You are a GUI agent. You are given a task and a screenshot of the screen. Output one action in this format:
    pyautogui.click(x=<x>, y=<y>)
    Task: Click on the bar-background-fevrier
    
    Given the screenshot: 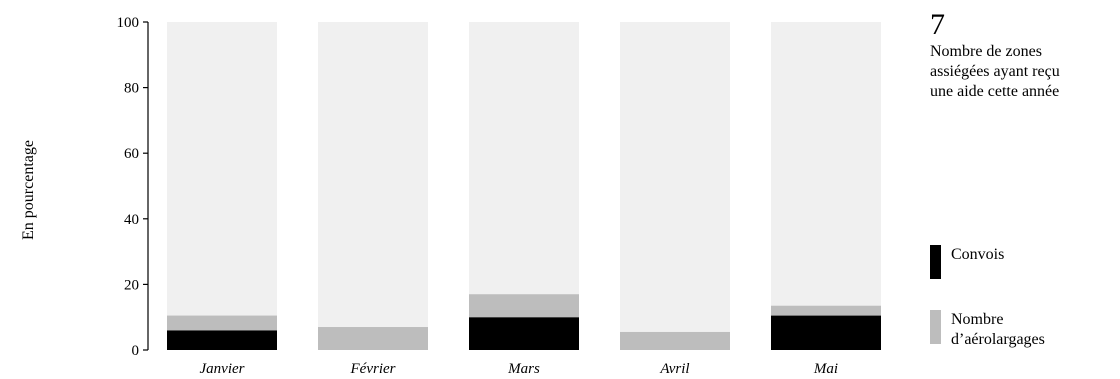 What is the action you would take?
    pyautogui.click(x=373, y=186)
    